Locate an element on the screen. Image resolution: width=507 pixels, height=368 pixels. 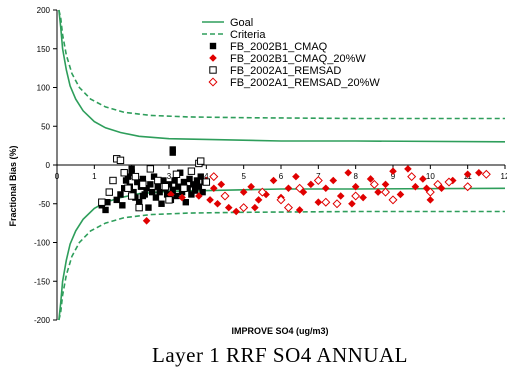
x-tick-label: 0 is located at coordinates (57, 176).